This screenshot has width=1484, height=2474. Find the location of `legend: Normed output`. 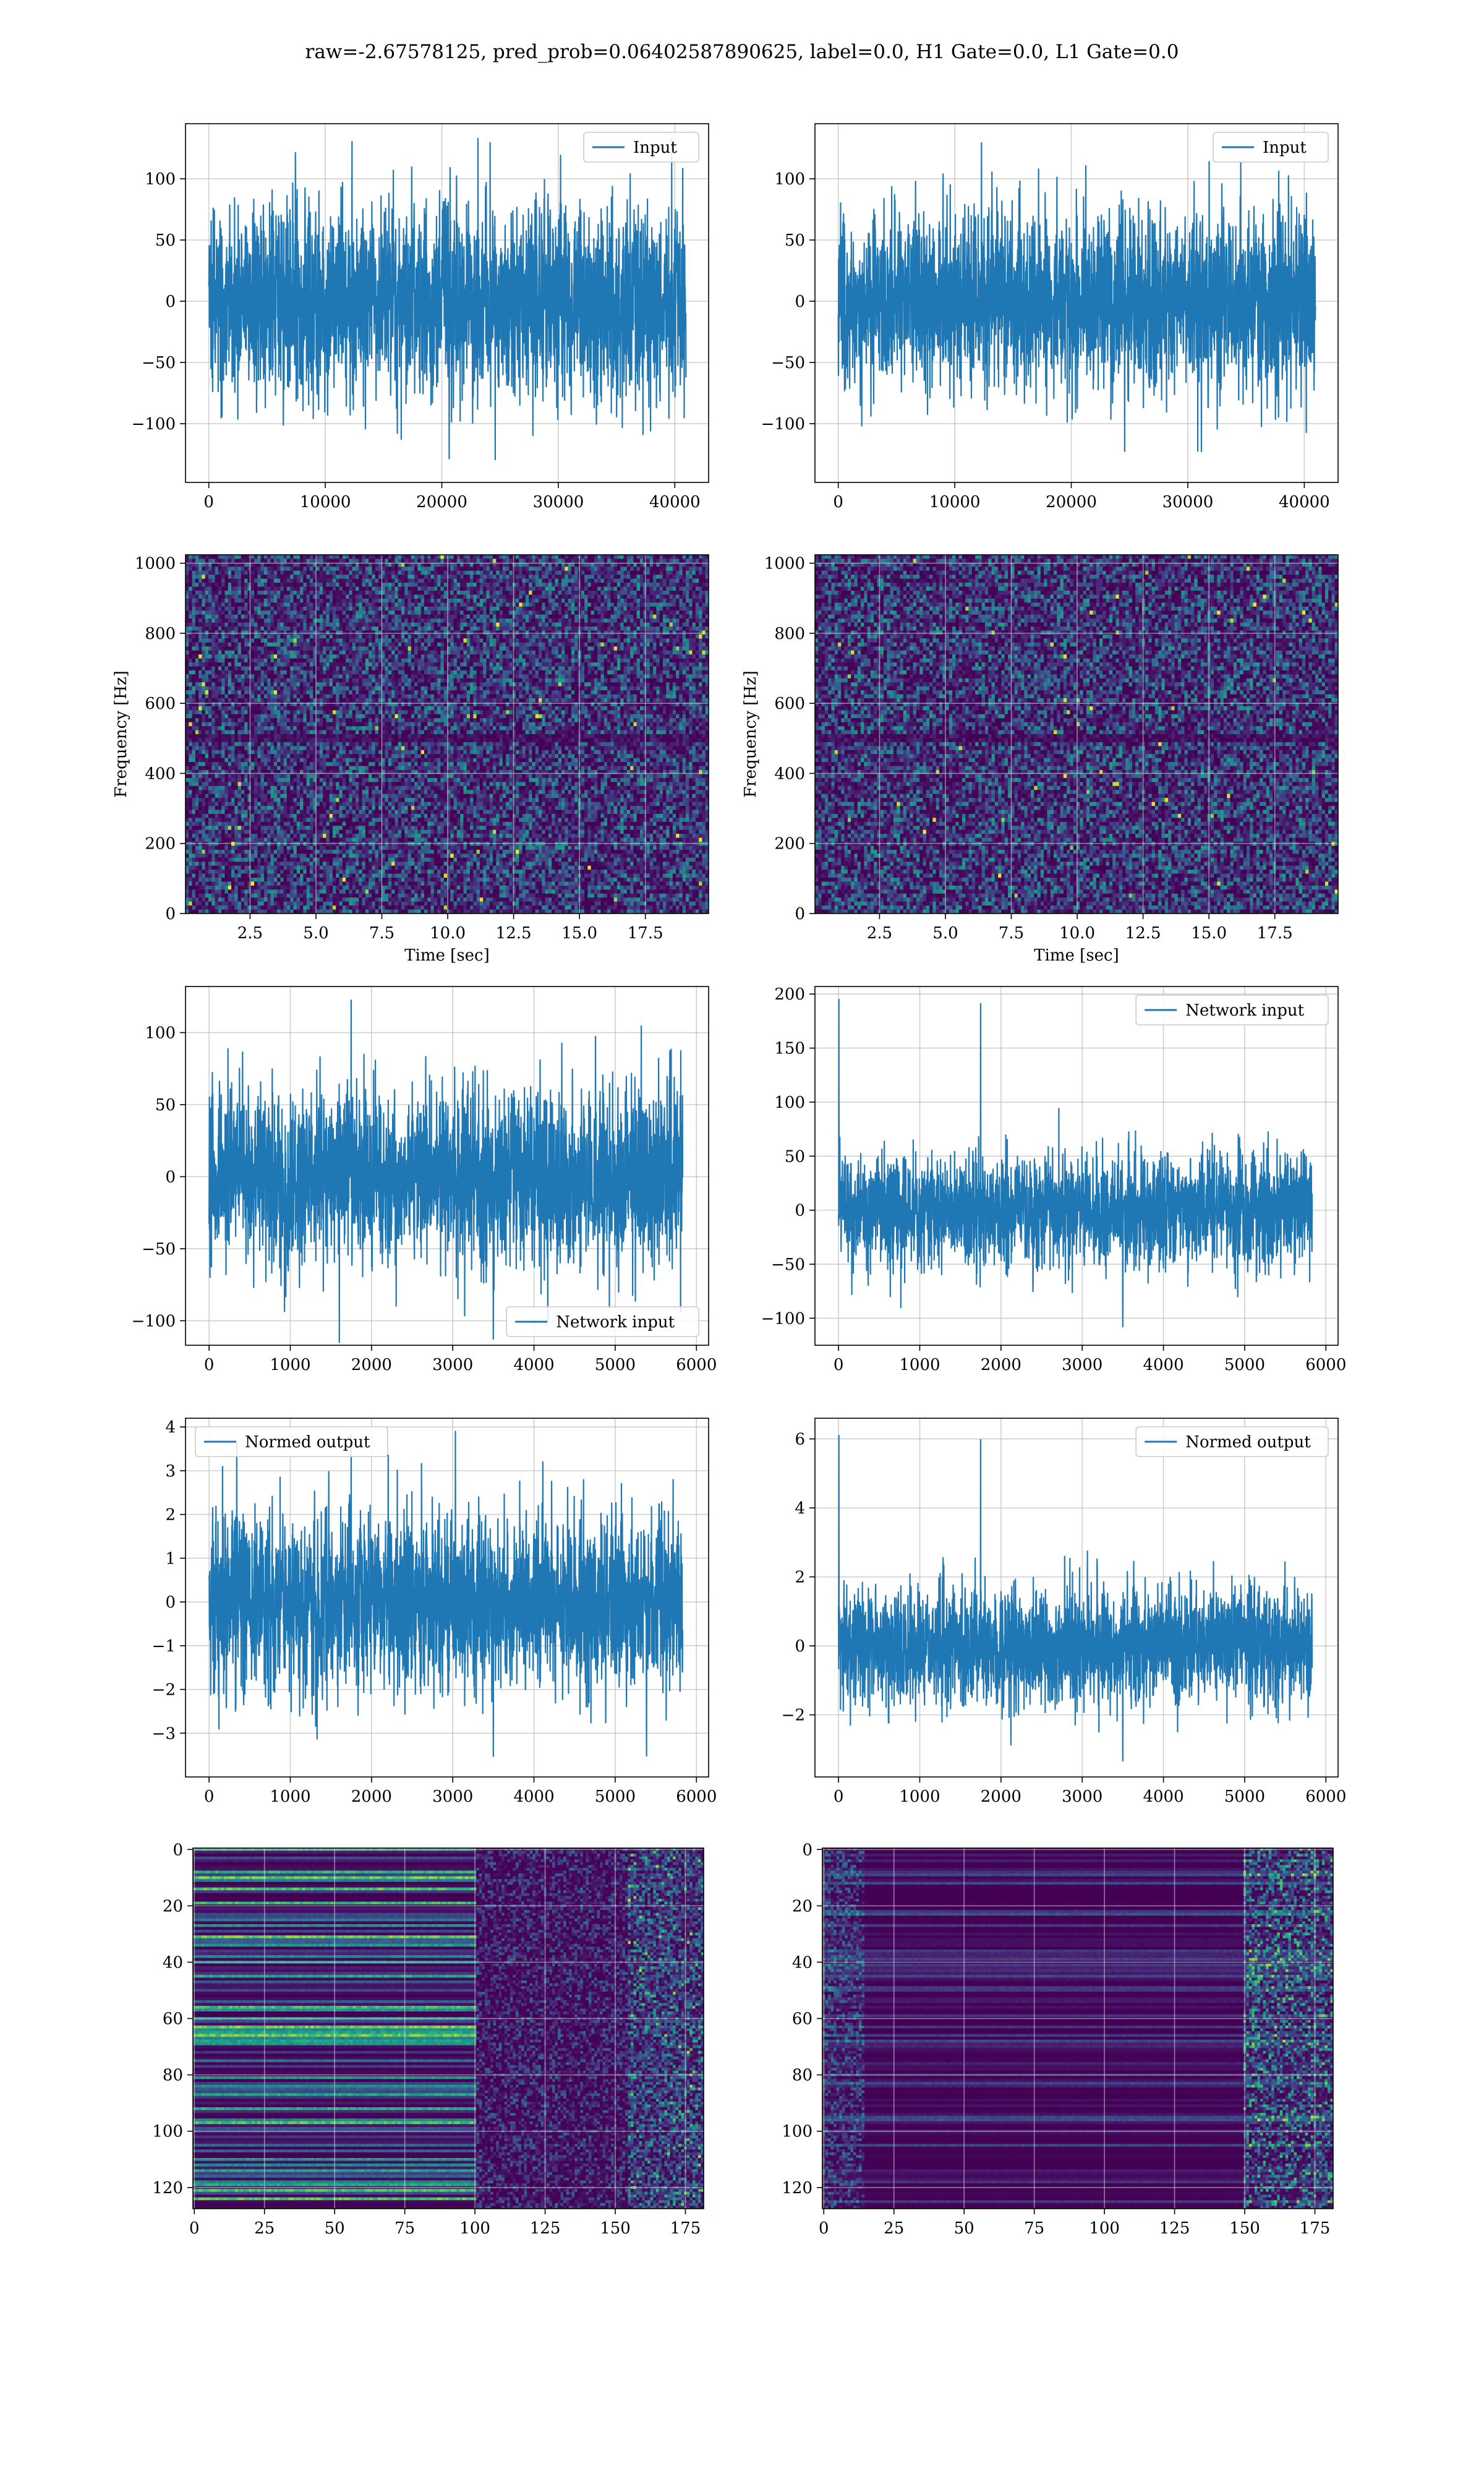

legend: Normed output is located at coordinates (1232, 1442).